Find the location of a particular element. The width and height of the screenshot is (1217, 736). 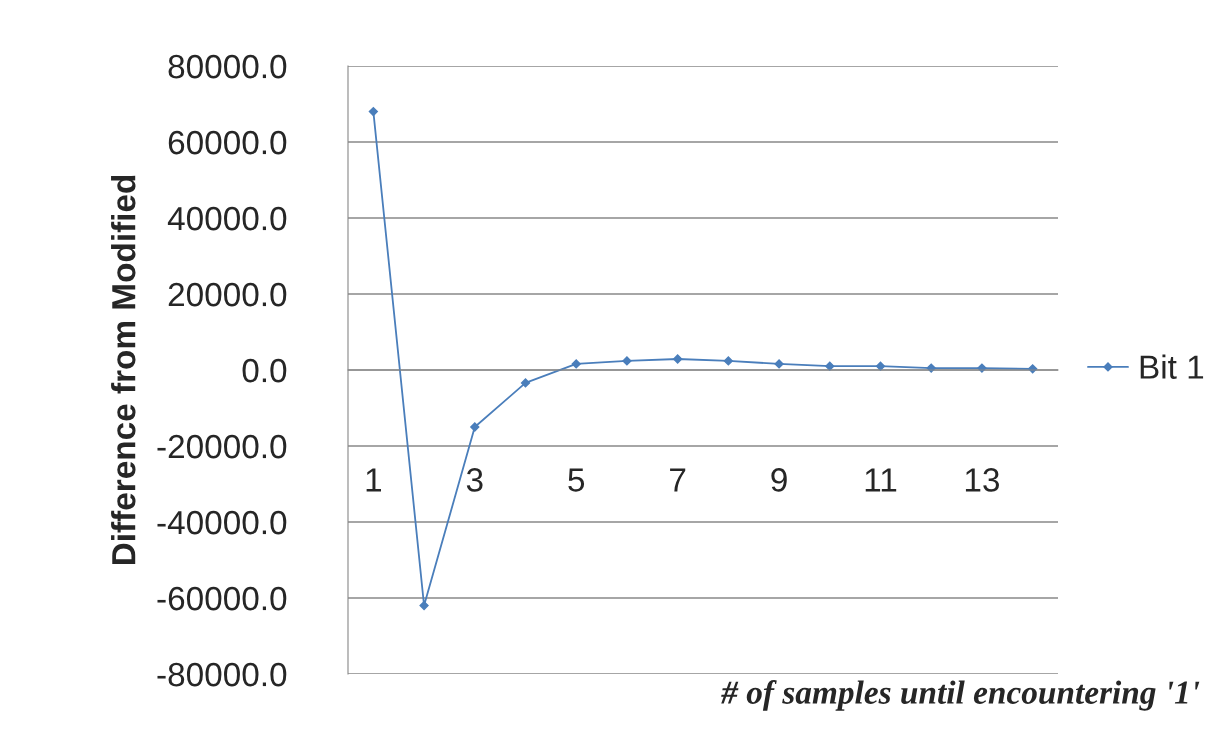

y-axis-title: Difference from Modified is located at coordinates (123, 370).